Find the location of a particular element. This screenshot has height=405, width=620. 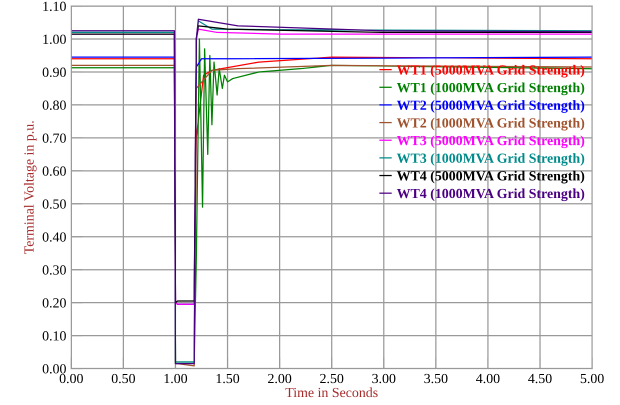

y-tick-label: 0.80 is located at coordinates (54, 105).